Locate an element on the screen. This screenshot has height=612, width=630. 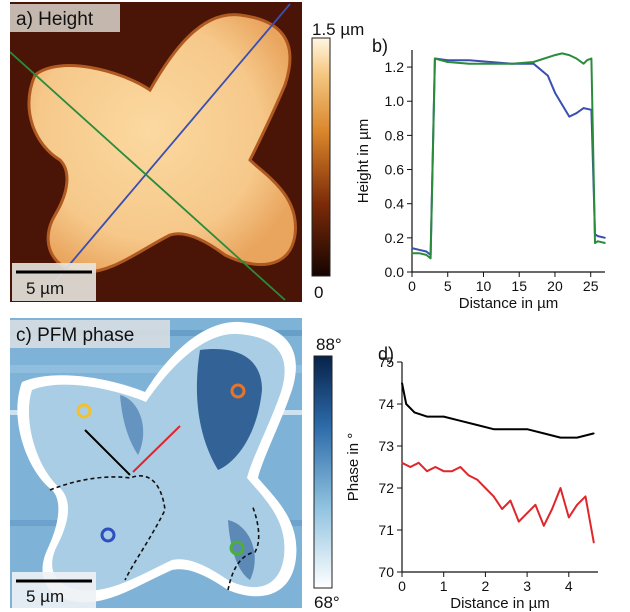
y-tick-label: 0.2 is located at coordinates (395, 238).